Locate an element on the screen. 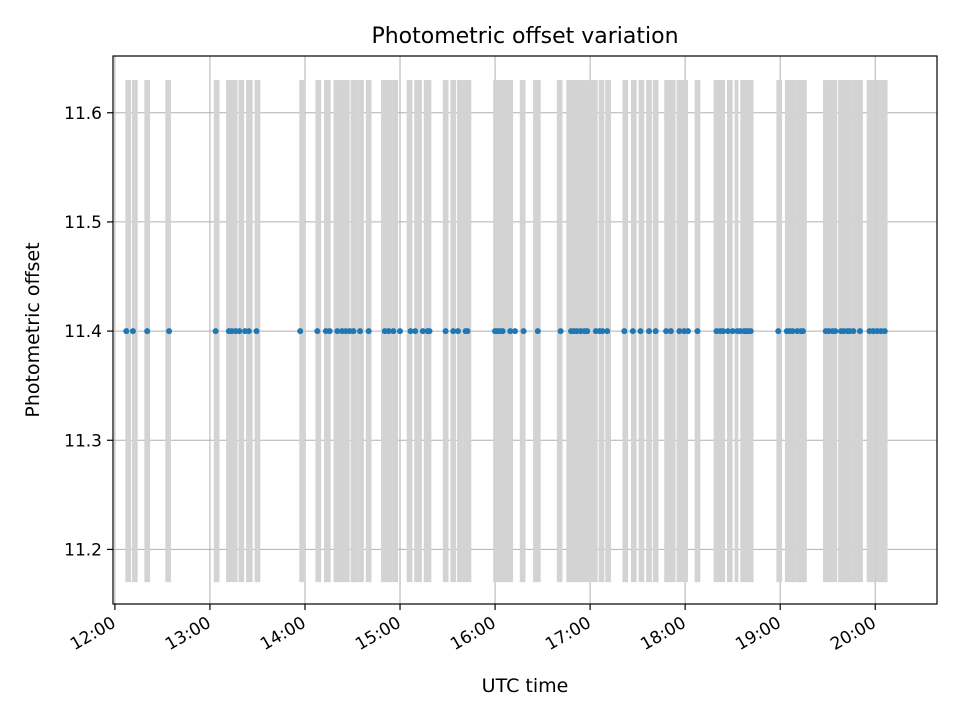 The height and width of the screenshot is (720, 960). y-tick-label: 11.5 is located at coordinates (83, 223).